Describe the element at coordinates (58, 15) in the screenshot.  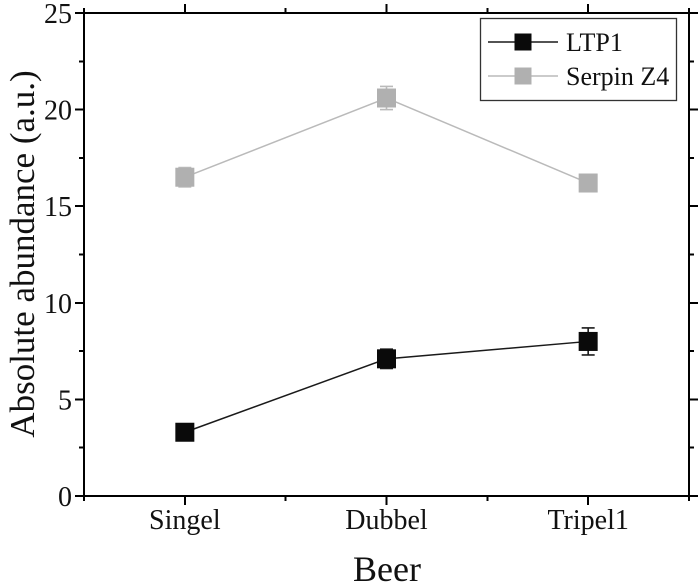
I see `y-tick-label: 25` at that location.